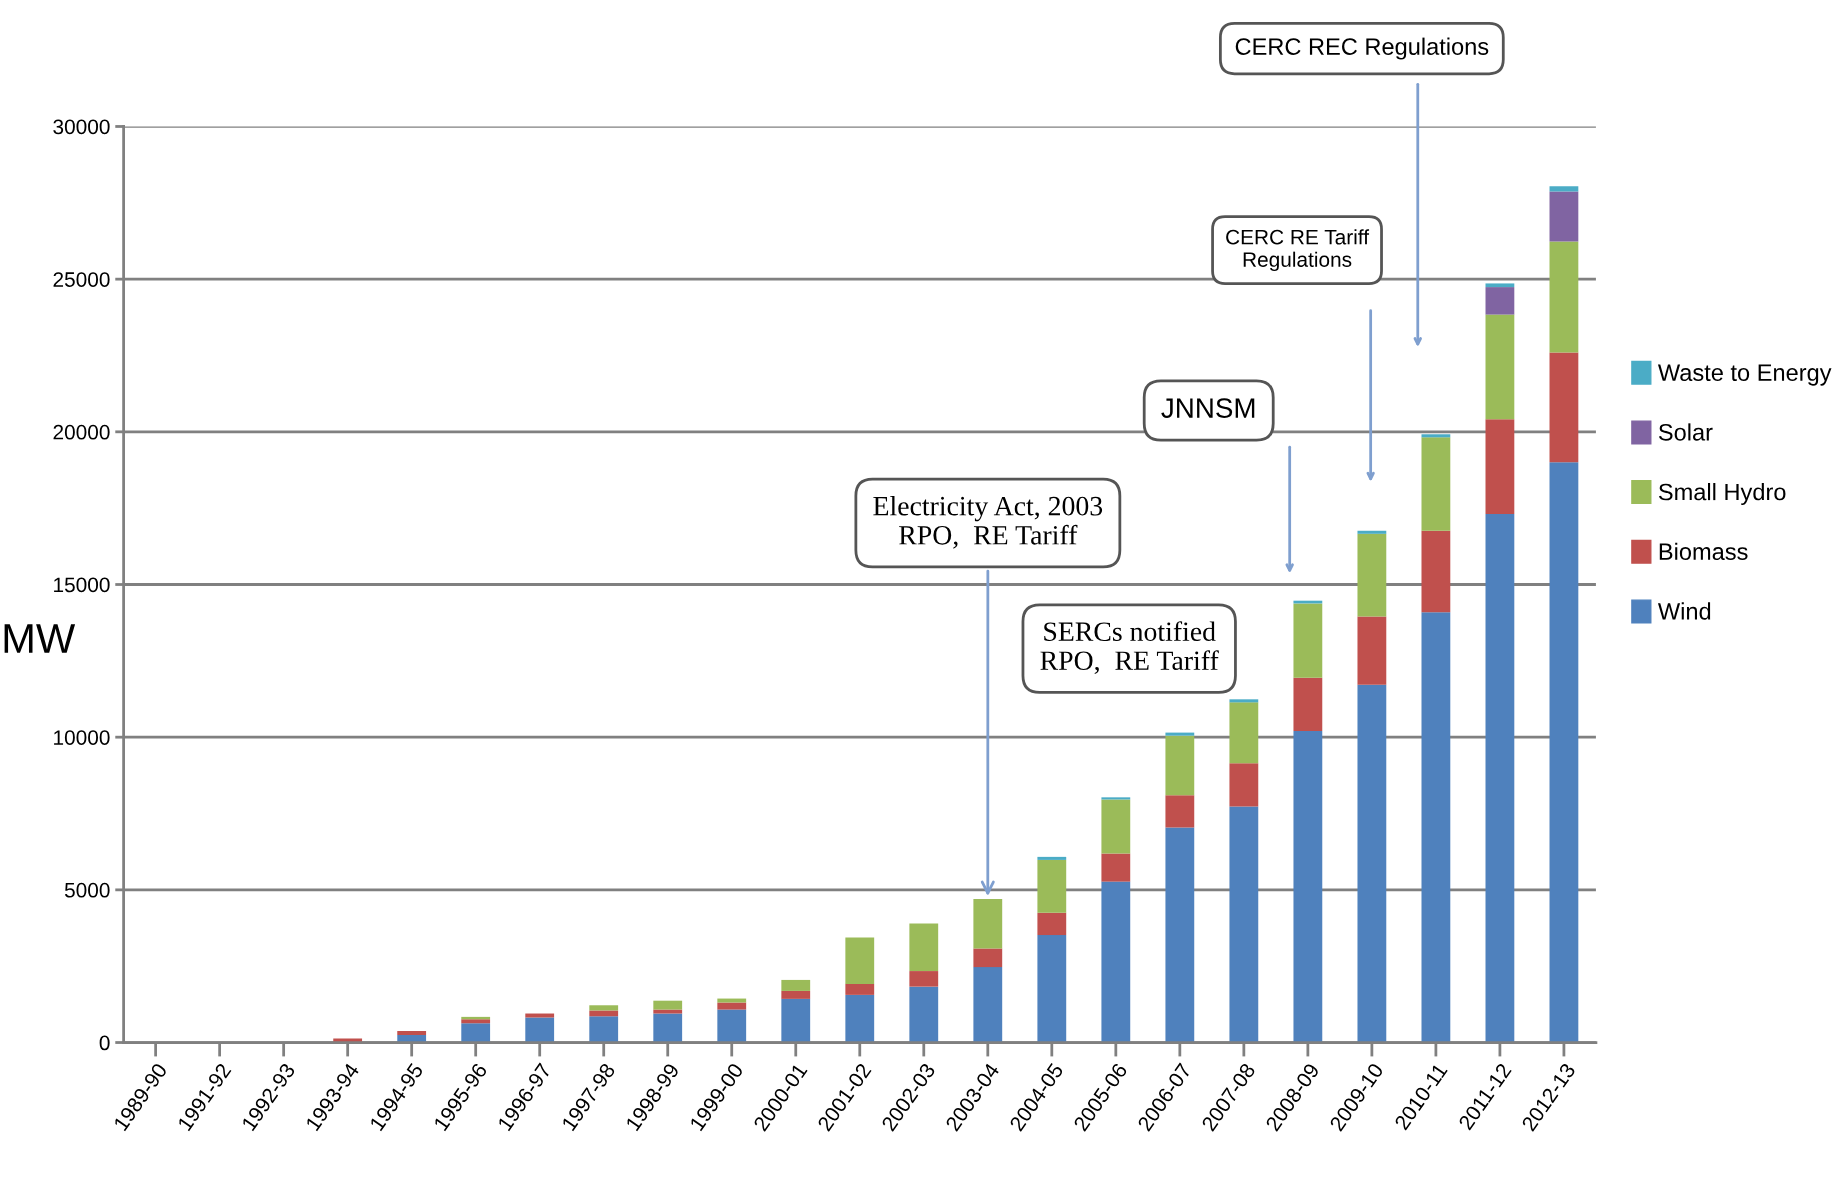 The width and height of the screenshot is (1845, 1182). Describe the element at coordinates (1208, 408) in the screenshot. I see `annotation: JNNSM` at that location.